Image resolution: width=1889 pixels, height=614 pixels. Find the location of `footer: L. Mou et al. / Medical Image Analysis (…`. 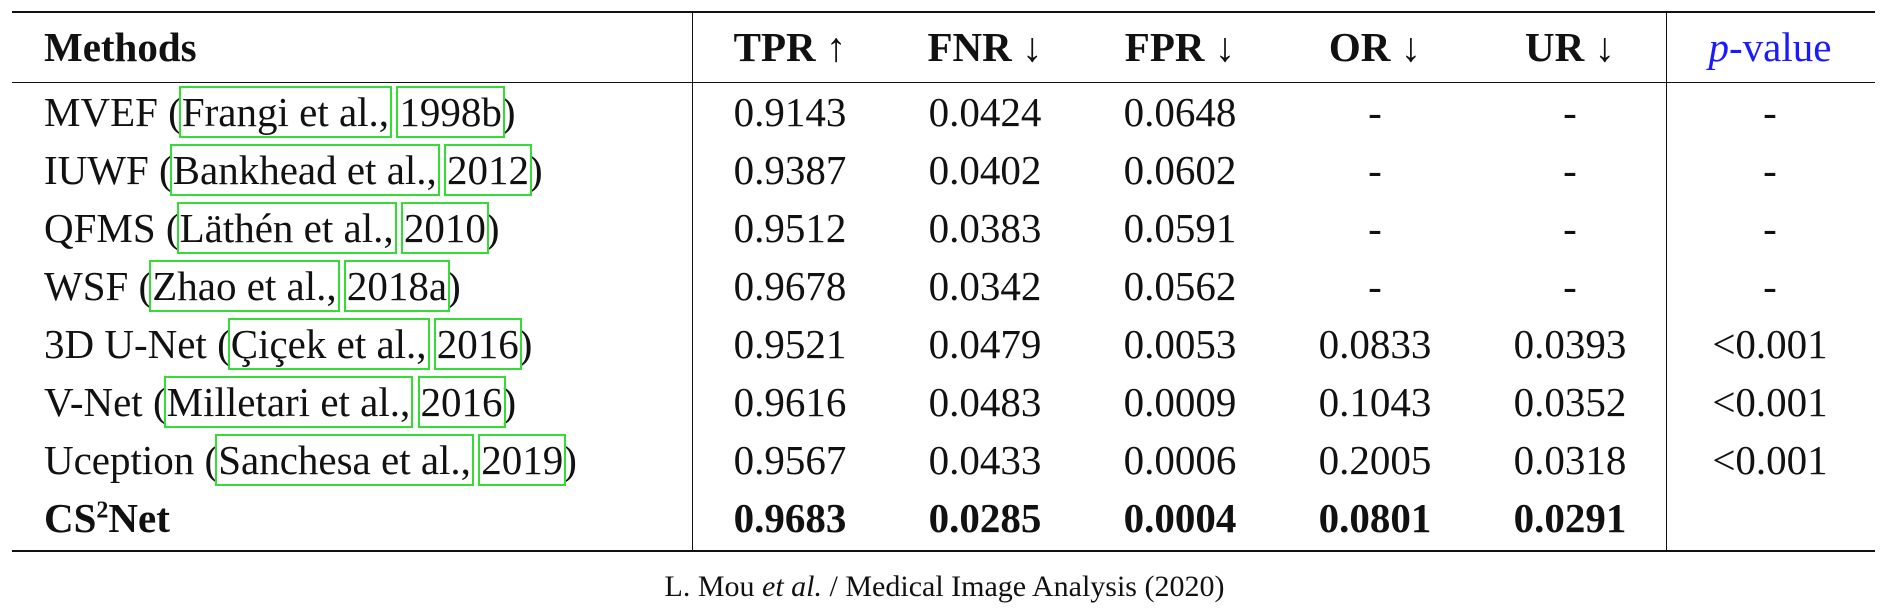

footer: L. Mou et al. / Medical Image Analysis (… is located at coordinates (944, 587).